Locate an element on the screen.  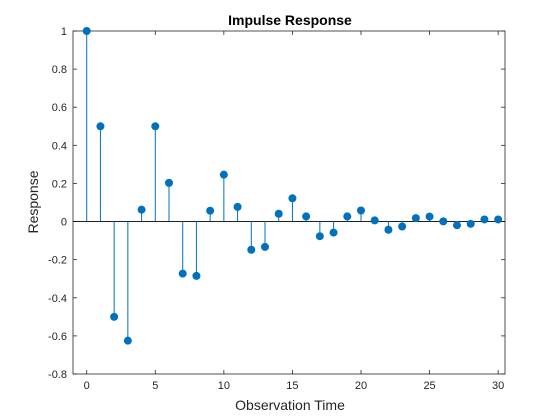
x-tick-label: 30 is located at coordinates (498, 386).